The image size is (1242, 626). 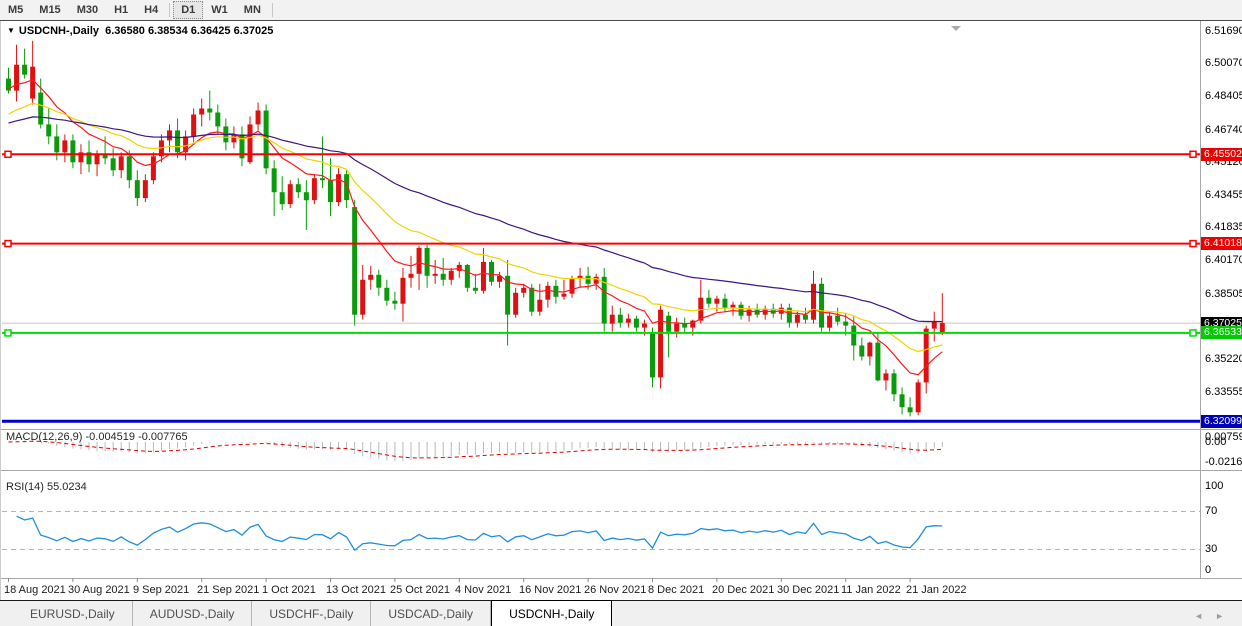 I want to click on chevron-down-icon: ▼, so click(x=11, y=30).